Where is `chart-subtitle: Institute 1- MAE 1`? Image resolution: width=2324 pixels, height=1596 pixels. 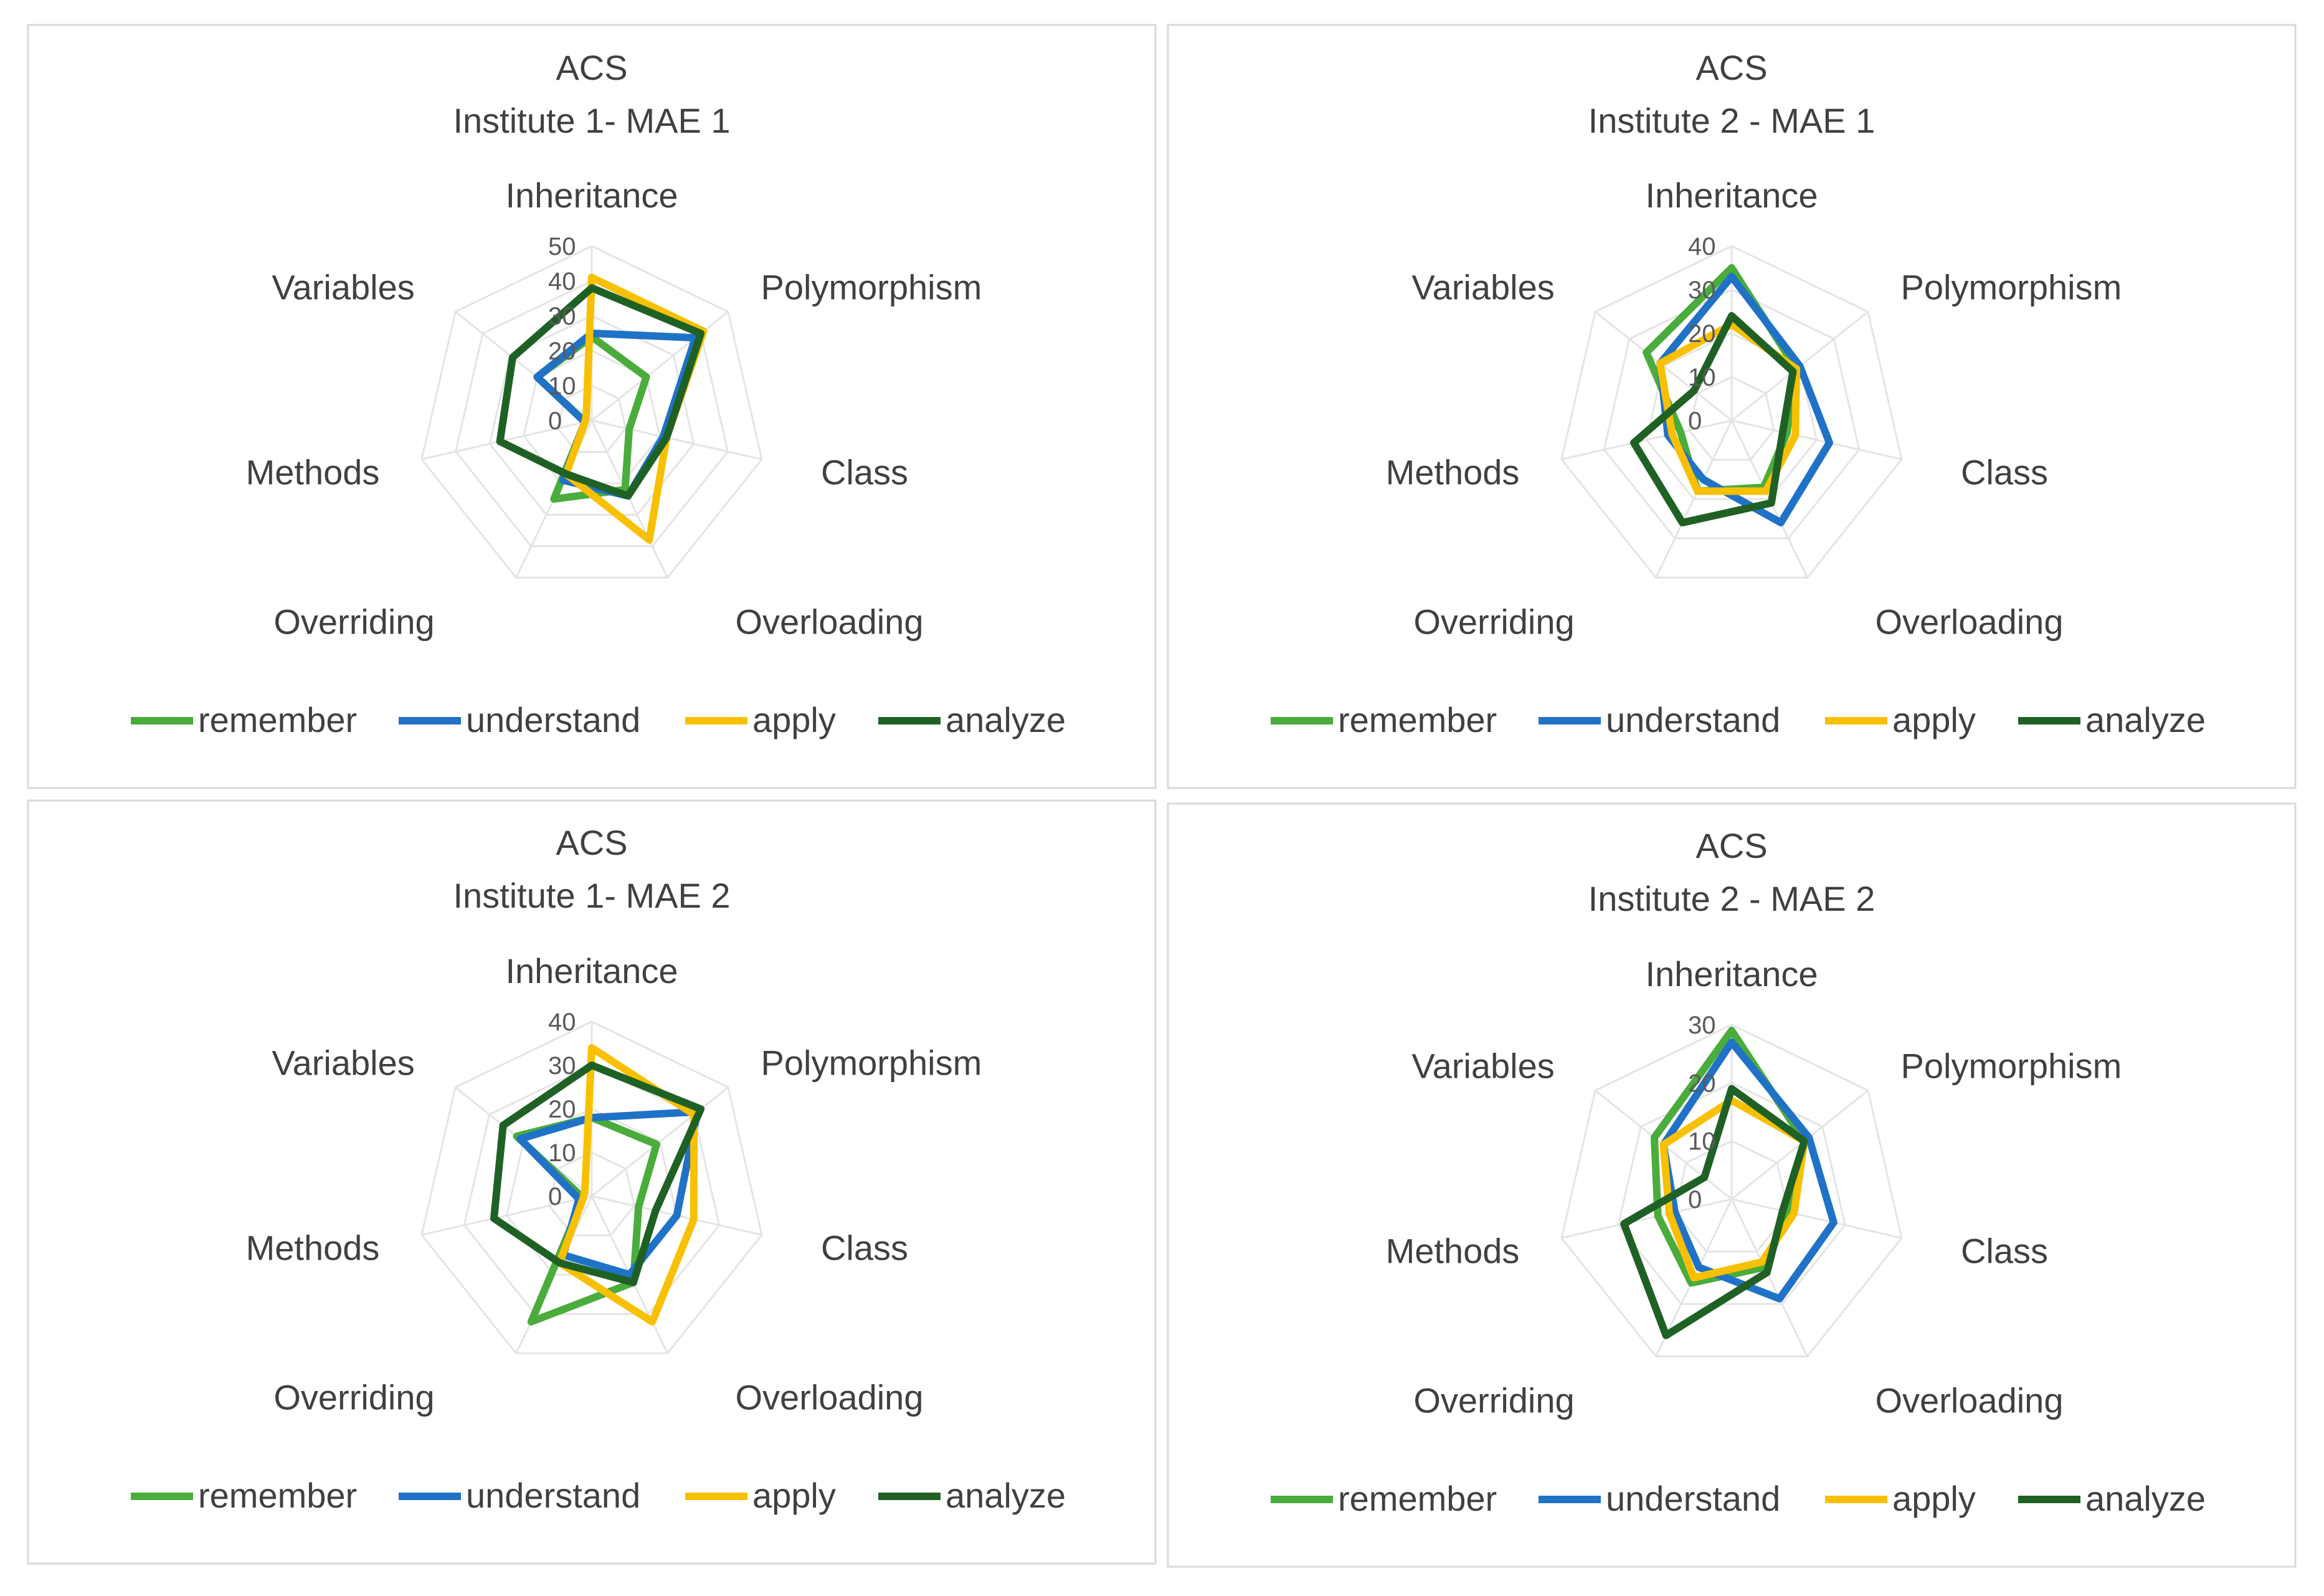
chart-subtitle: Institute 1- MAE 1 is located at coordinates (591, 121).